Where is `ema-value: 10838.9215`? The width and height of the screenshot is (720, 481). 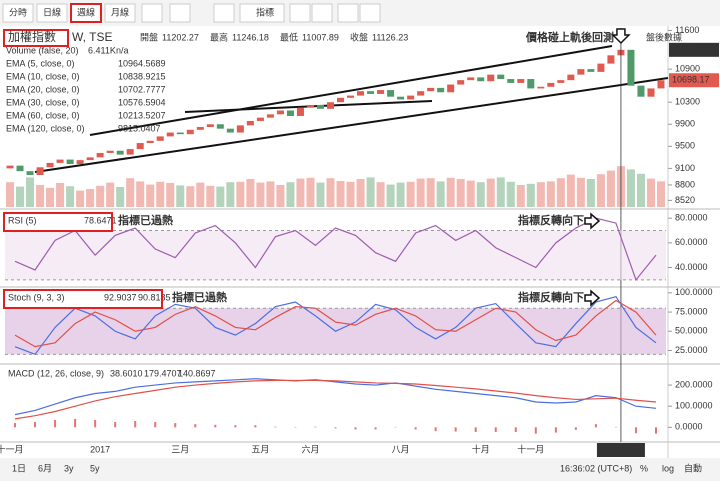 ema-value: 10838.9215 is located at coordinates (142, 76).